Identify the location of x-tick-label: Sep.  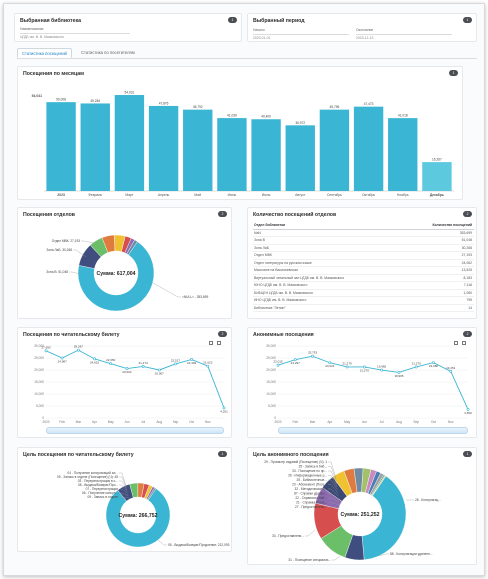
(416, 422).